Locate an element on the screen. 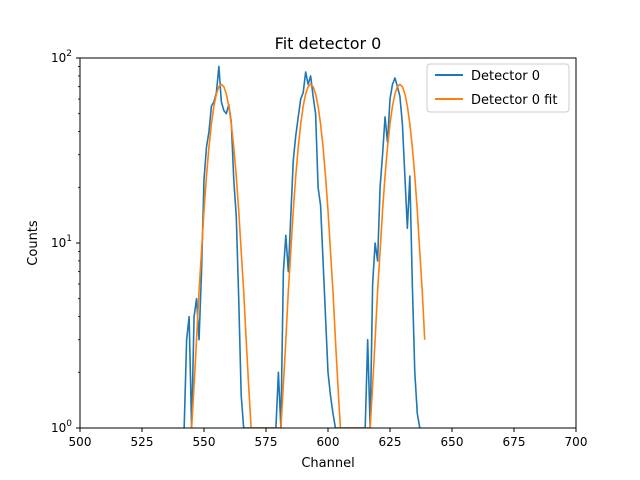 The image size is (640, 480). y-tick-label: 10² is located at coordinates (61, 57).